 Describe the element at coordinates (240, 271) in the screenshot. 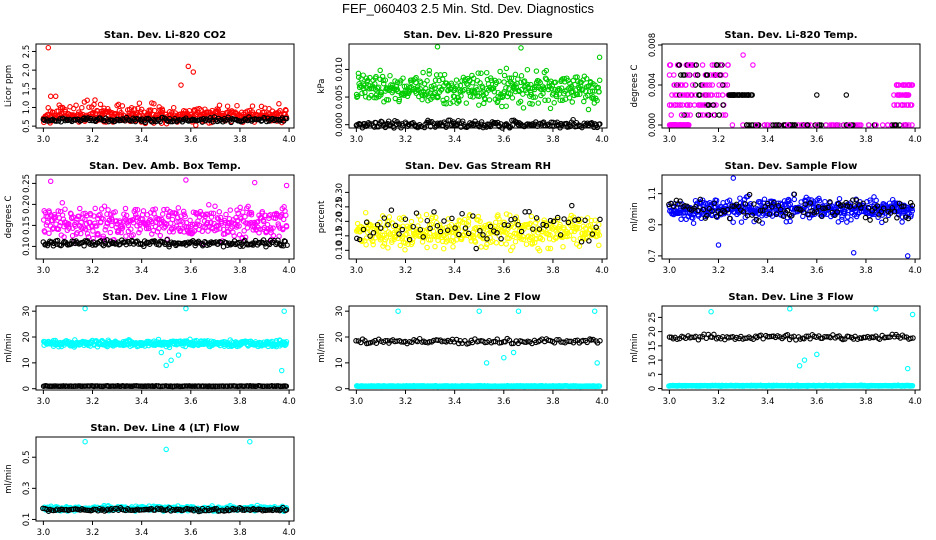

I see `x-tick-label: 3.8` at that location.